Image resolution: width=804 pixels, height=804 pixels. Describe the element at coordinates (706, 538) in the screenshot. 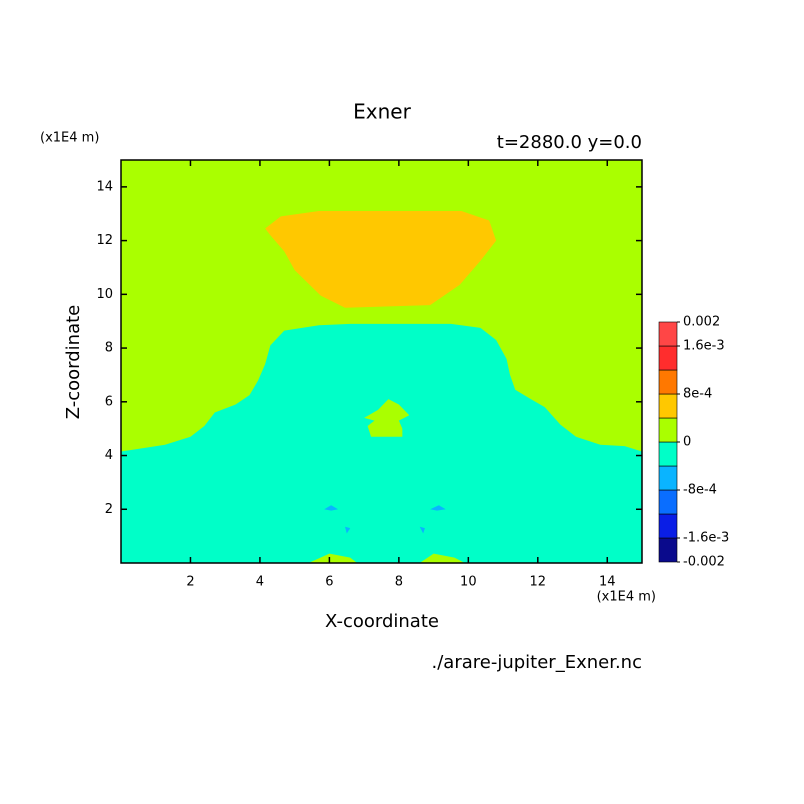

I see `colorbar-label: -1.6e-3` at that location.